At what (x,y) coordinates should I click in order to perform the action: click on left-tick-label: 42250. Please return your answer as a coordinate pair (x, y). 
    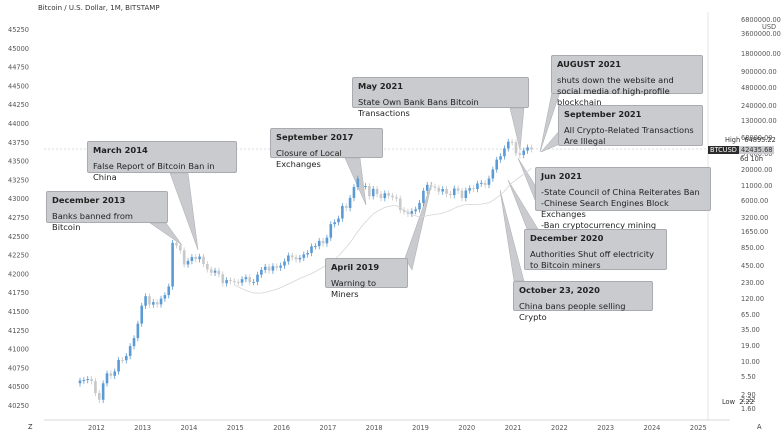
    Looking at the image, I should click on (18, 256).